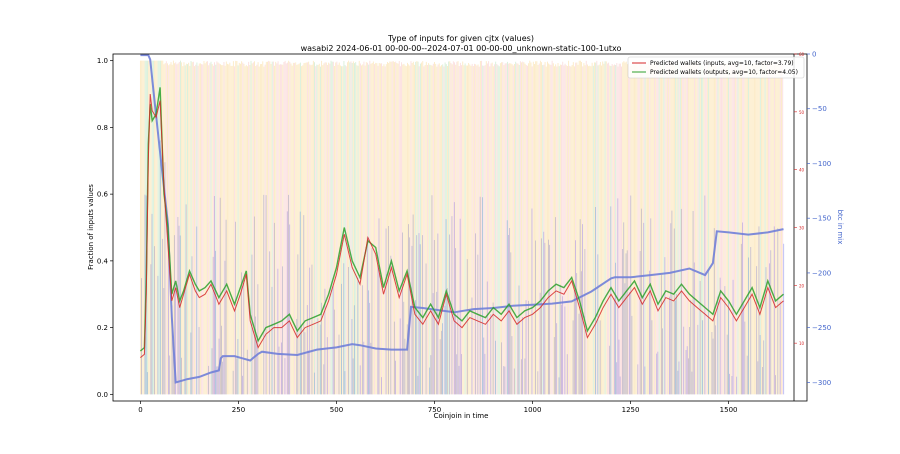 The height and width of the screenshot is (454, 900). What do you see at coordinates (799, 199) in the screenshot?
I see `inner-y-axis-ticks: 10 20 30 40 50 60` at bounding box center [799, 199].